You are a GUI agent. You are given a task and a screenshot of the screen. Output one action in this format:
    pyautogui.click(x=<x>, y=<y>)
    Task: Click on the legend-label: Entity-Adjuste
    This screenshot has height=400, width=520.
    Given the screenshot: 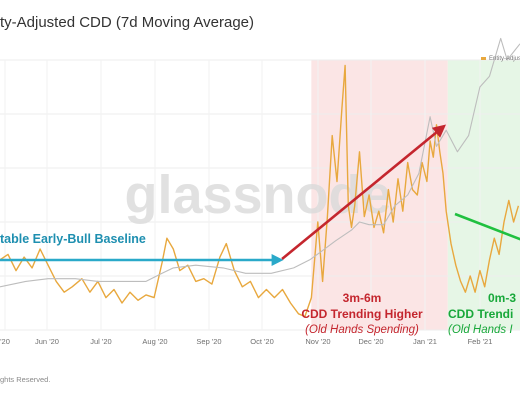 What is the action you would take?
    pyautogui.click(x=504, y=59)
    